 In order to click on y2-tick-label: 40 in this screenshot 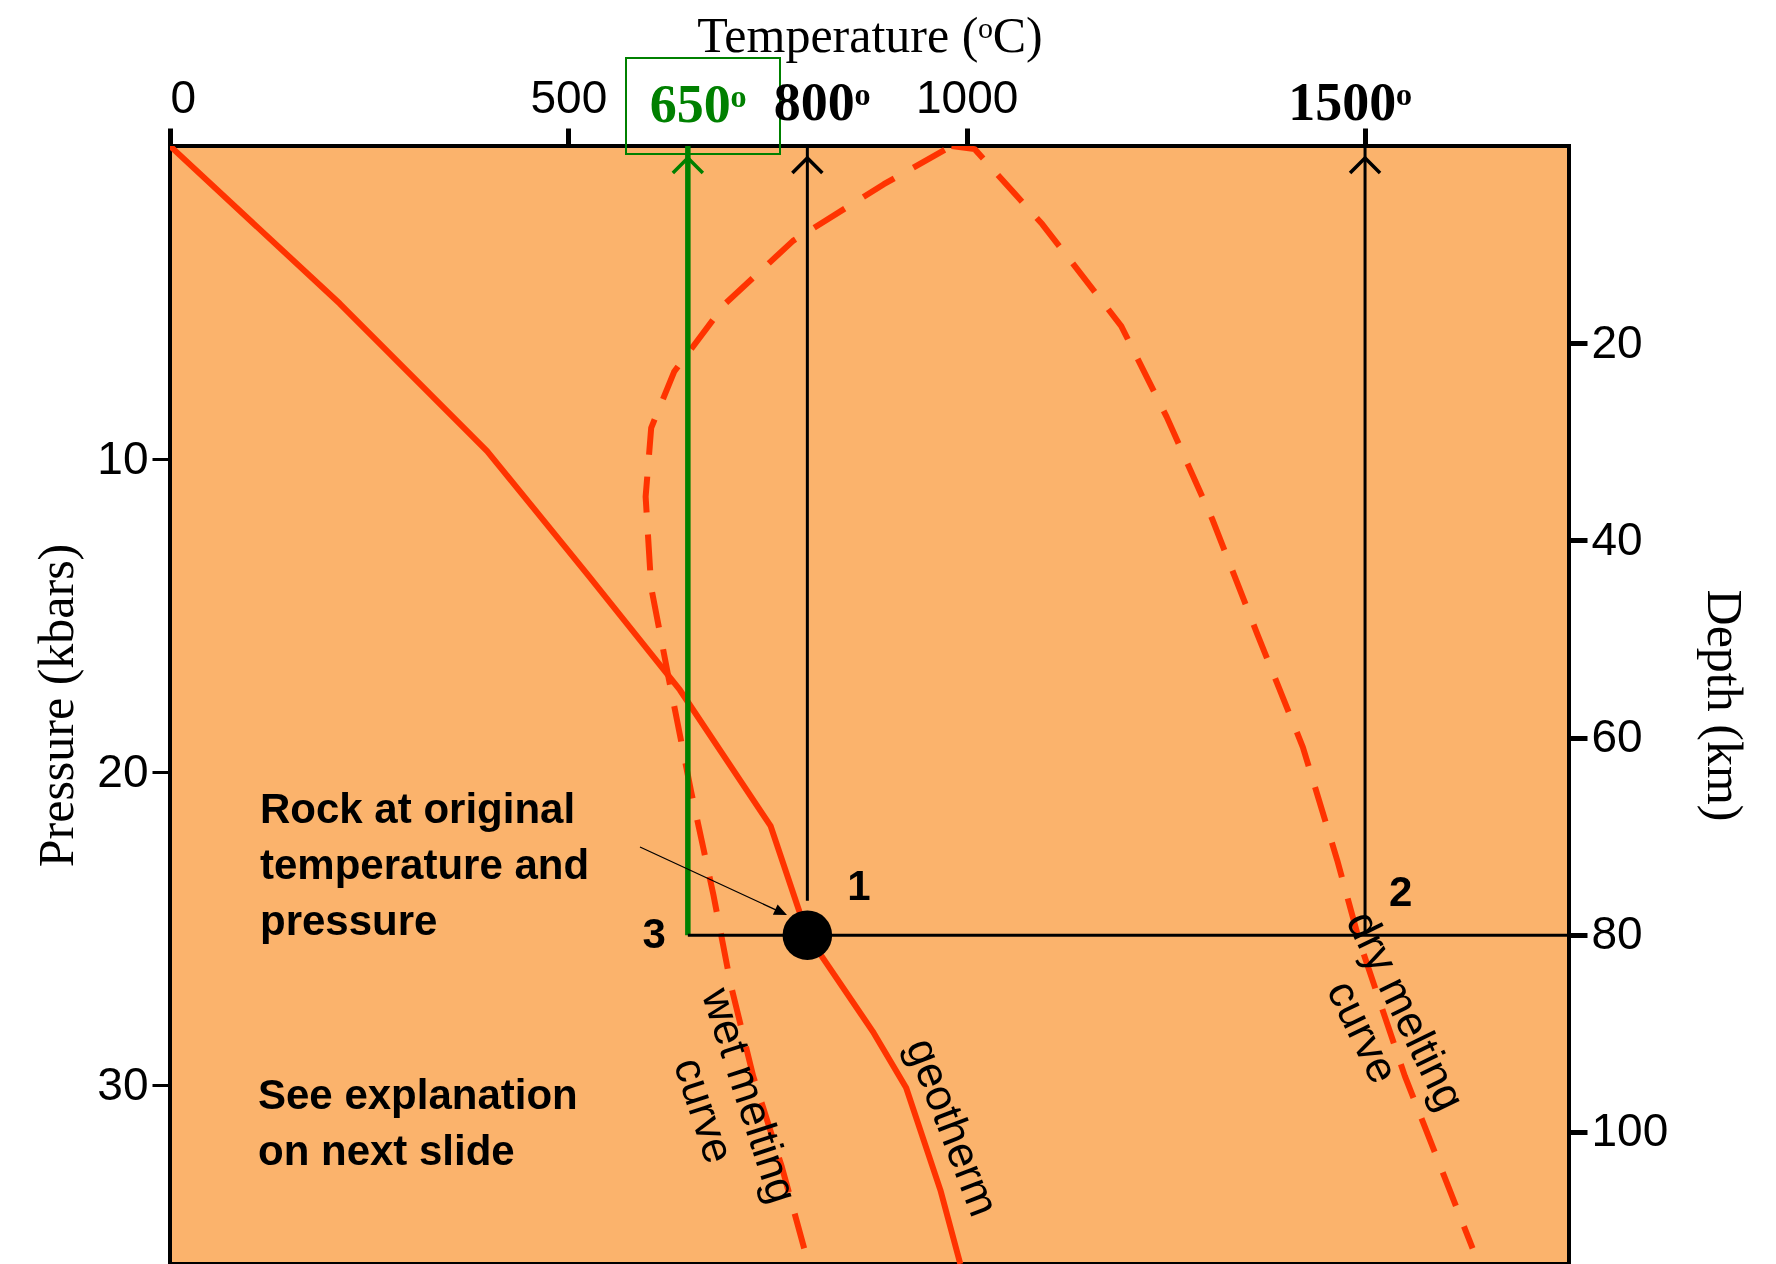, I will do `click(1617, 538)`.